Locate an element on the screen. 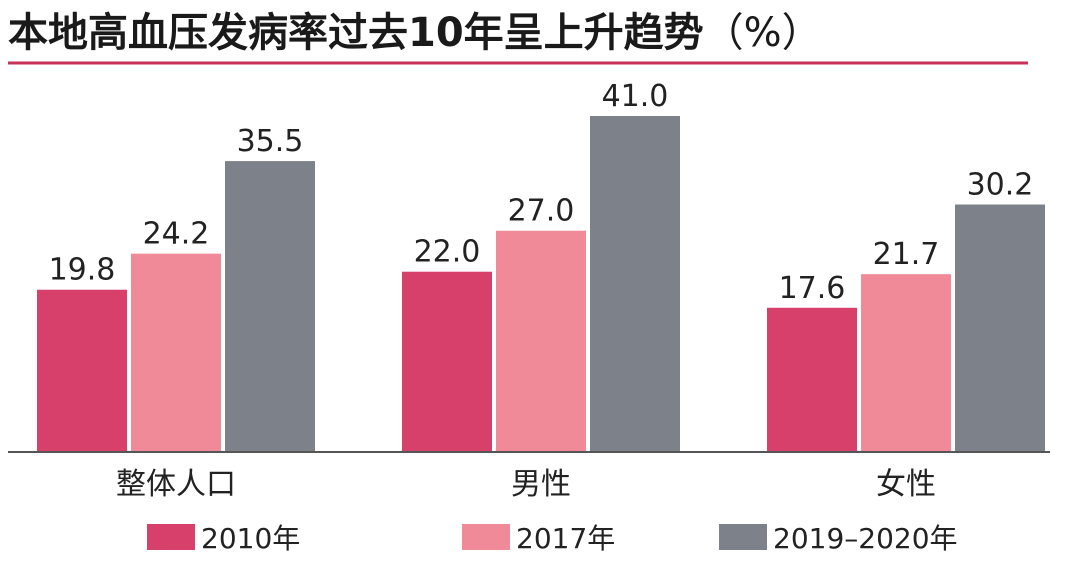 The height and width of the screenshot is (564, 1080). category-label-2: 女性 is located at coordinates (906, 484).